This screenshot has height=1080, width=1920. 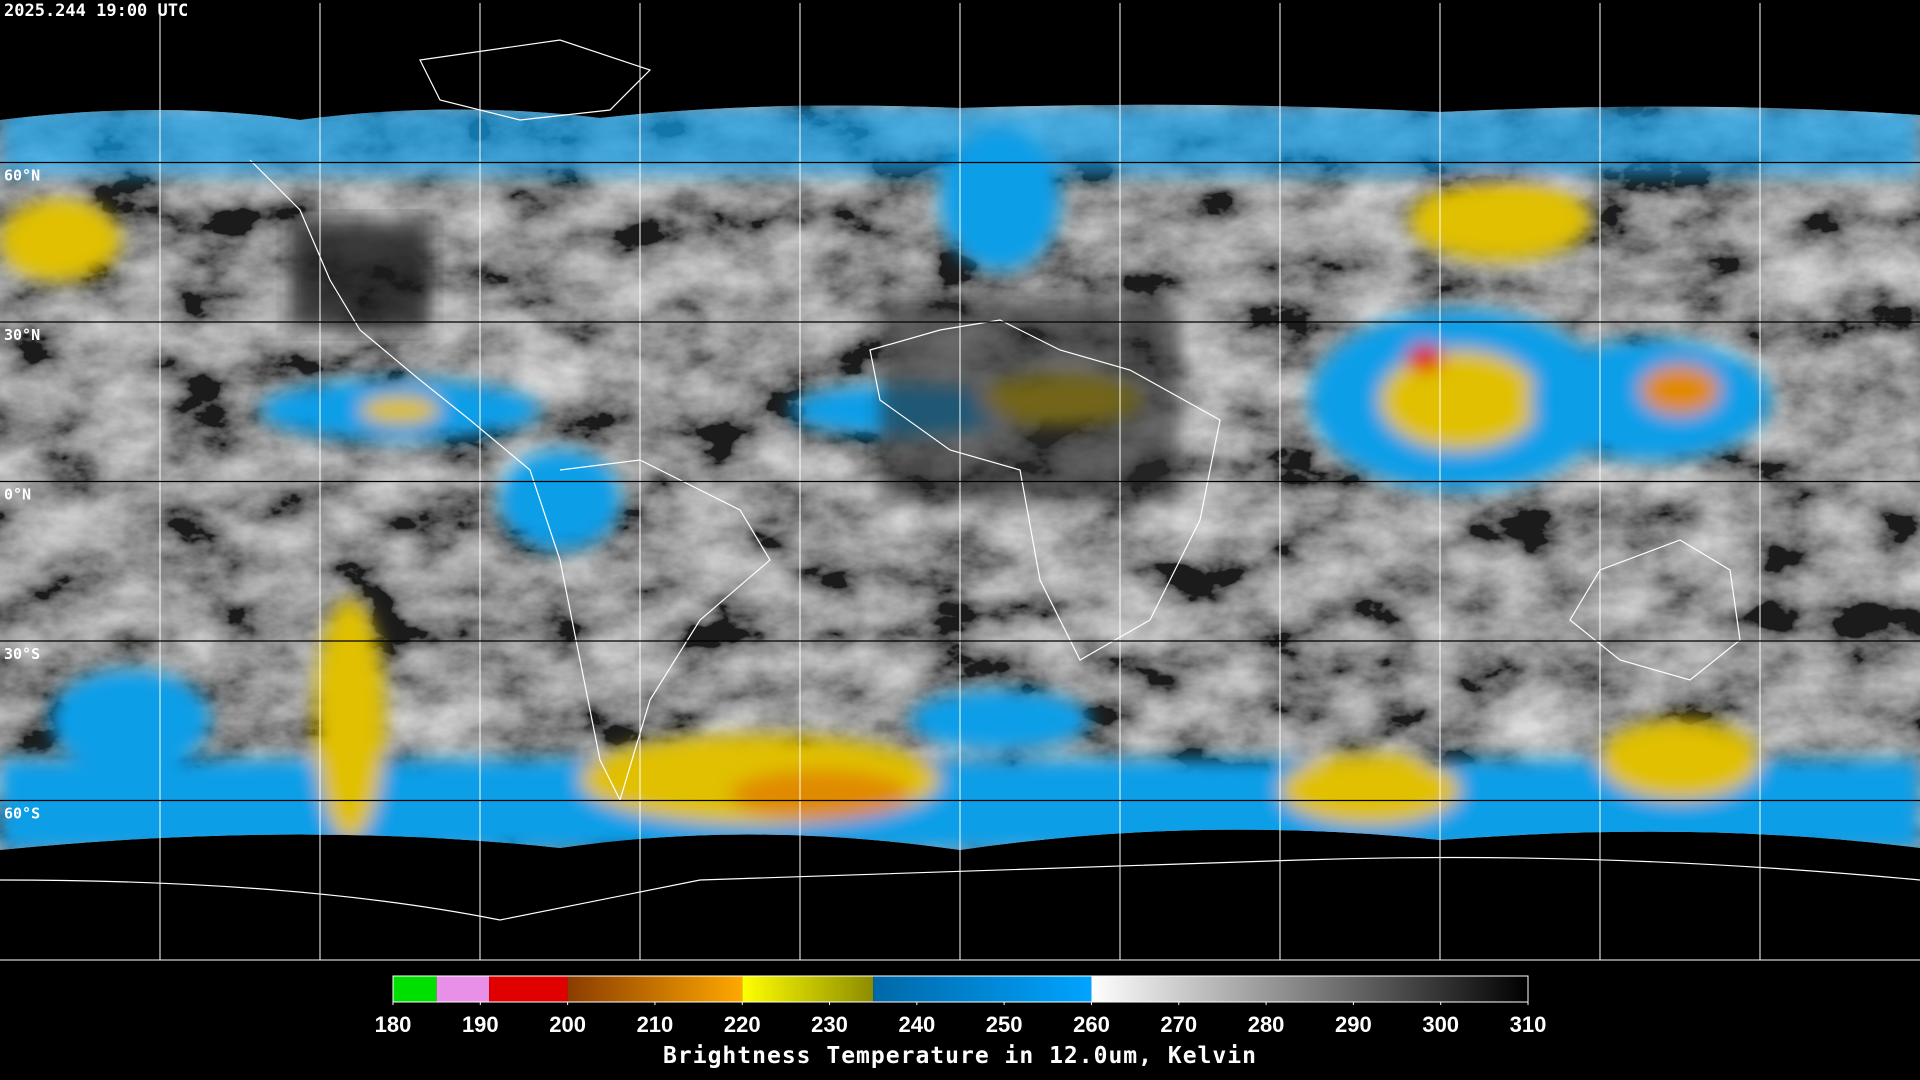 What do you see at coordinates (1004, 1024) in the screenshot?
I see `colorbar-tick-label: 250` at bounding box center [1004, 1024].